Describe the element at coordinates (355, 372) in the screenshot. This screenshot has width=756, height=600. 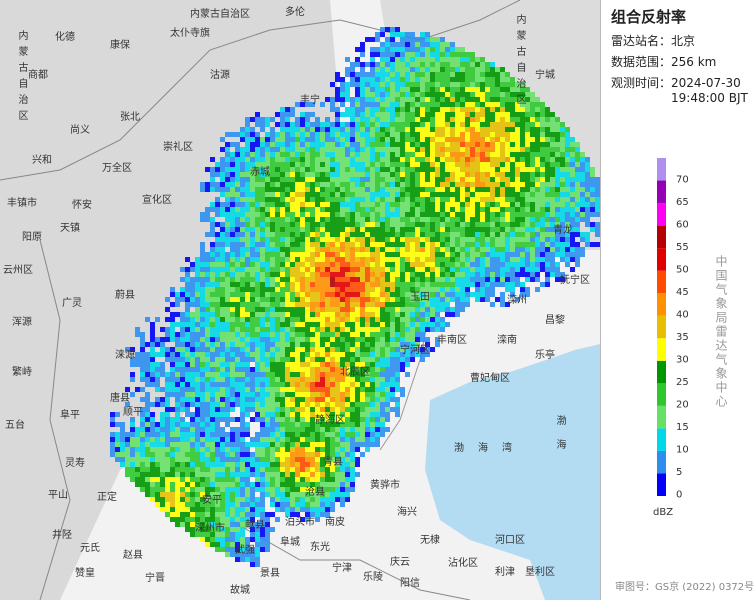
I see `place-label: 北辰区` at that location.